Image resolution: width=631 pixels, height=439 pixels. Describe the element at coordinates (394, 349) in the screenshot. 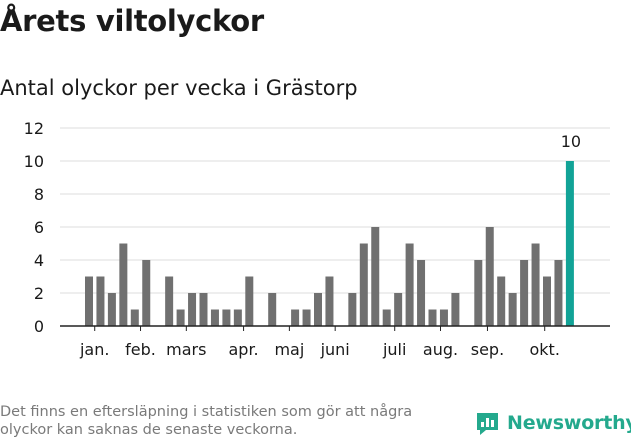

I see `x-tick-label: juli` at that location.